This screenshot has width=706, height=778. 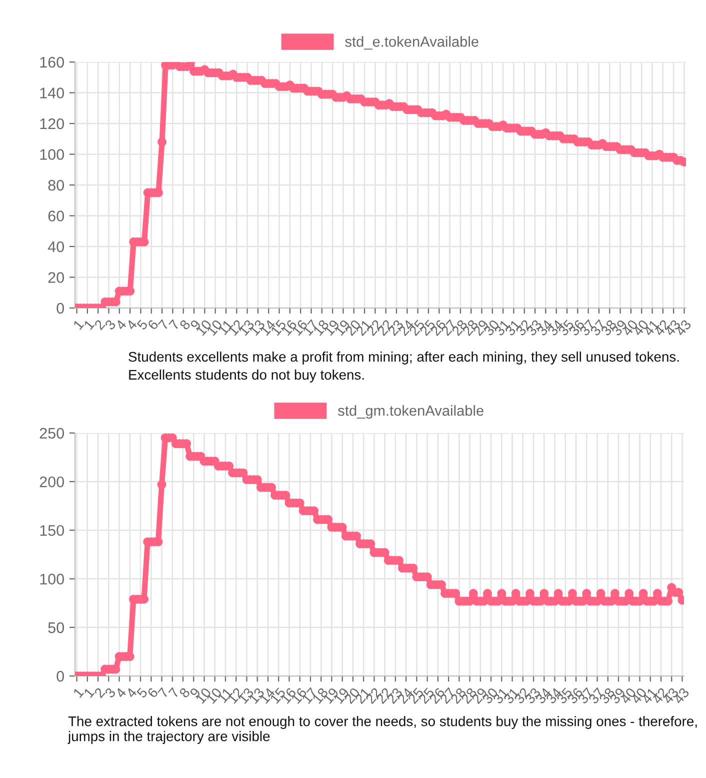 I want to click on y-tick-label: 80, so click(x=56, y=185).